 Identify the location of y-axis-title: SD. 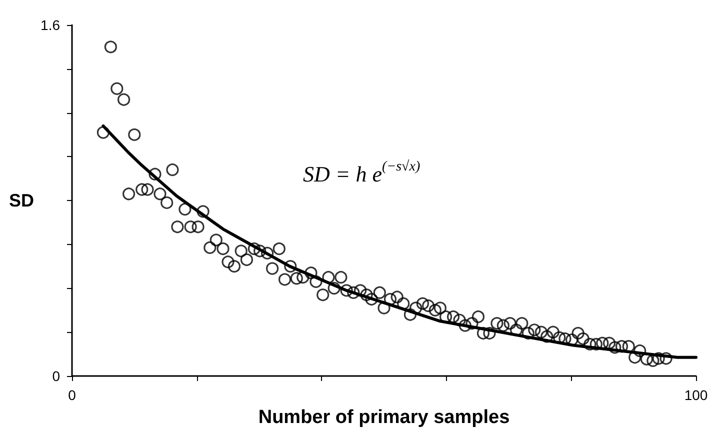
(21, 200).